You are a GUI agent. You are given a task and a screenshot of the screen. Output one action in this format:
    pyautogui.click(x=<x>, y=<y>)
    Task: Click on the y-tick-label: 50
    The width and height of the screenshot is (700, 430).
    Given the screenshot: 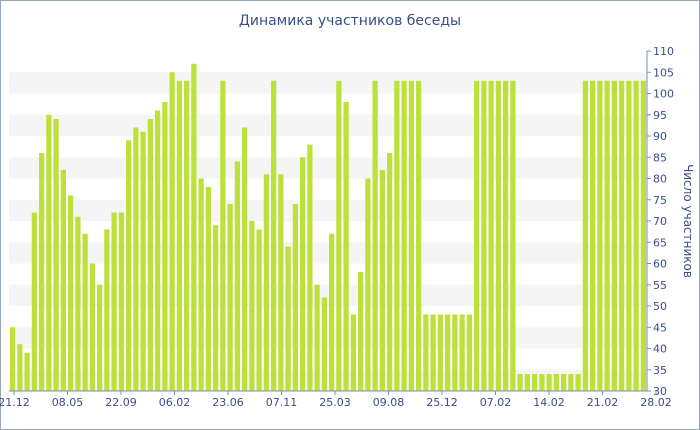 What is the action you would take?
    pyautogui.click(x=660, y=306)
    